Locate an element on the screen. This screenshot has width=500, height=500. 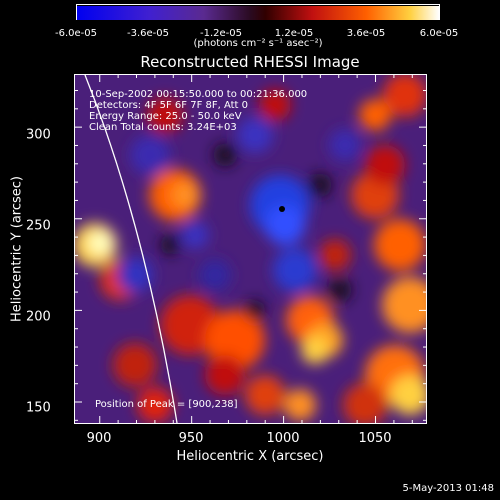
y-tick-label: 150 is located at coordinates (38, 408).